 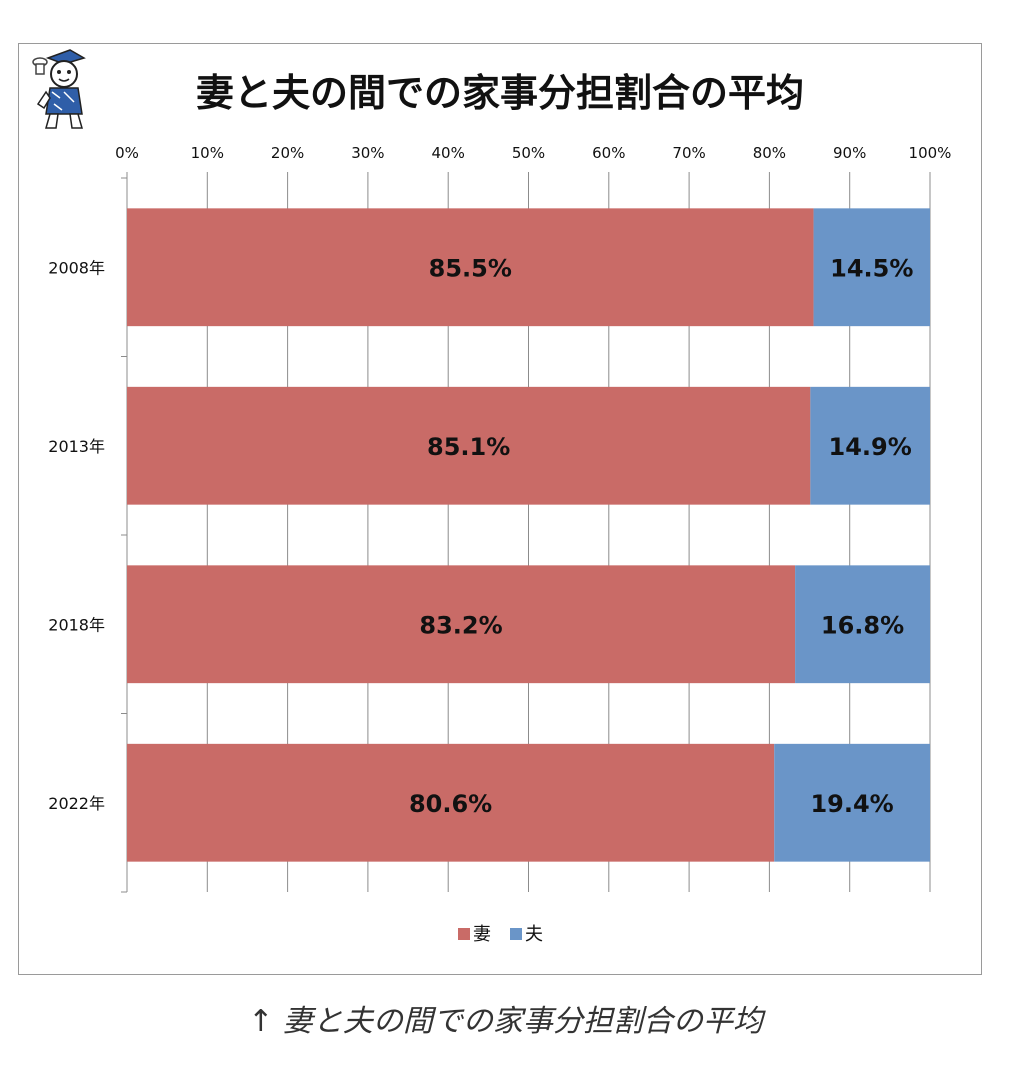 What do you see at coordinates (534, 934) in the screenshot?
I see `legend-label: 夫` at bounding box center [534, 934].